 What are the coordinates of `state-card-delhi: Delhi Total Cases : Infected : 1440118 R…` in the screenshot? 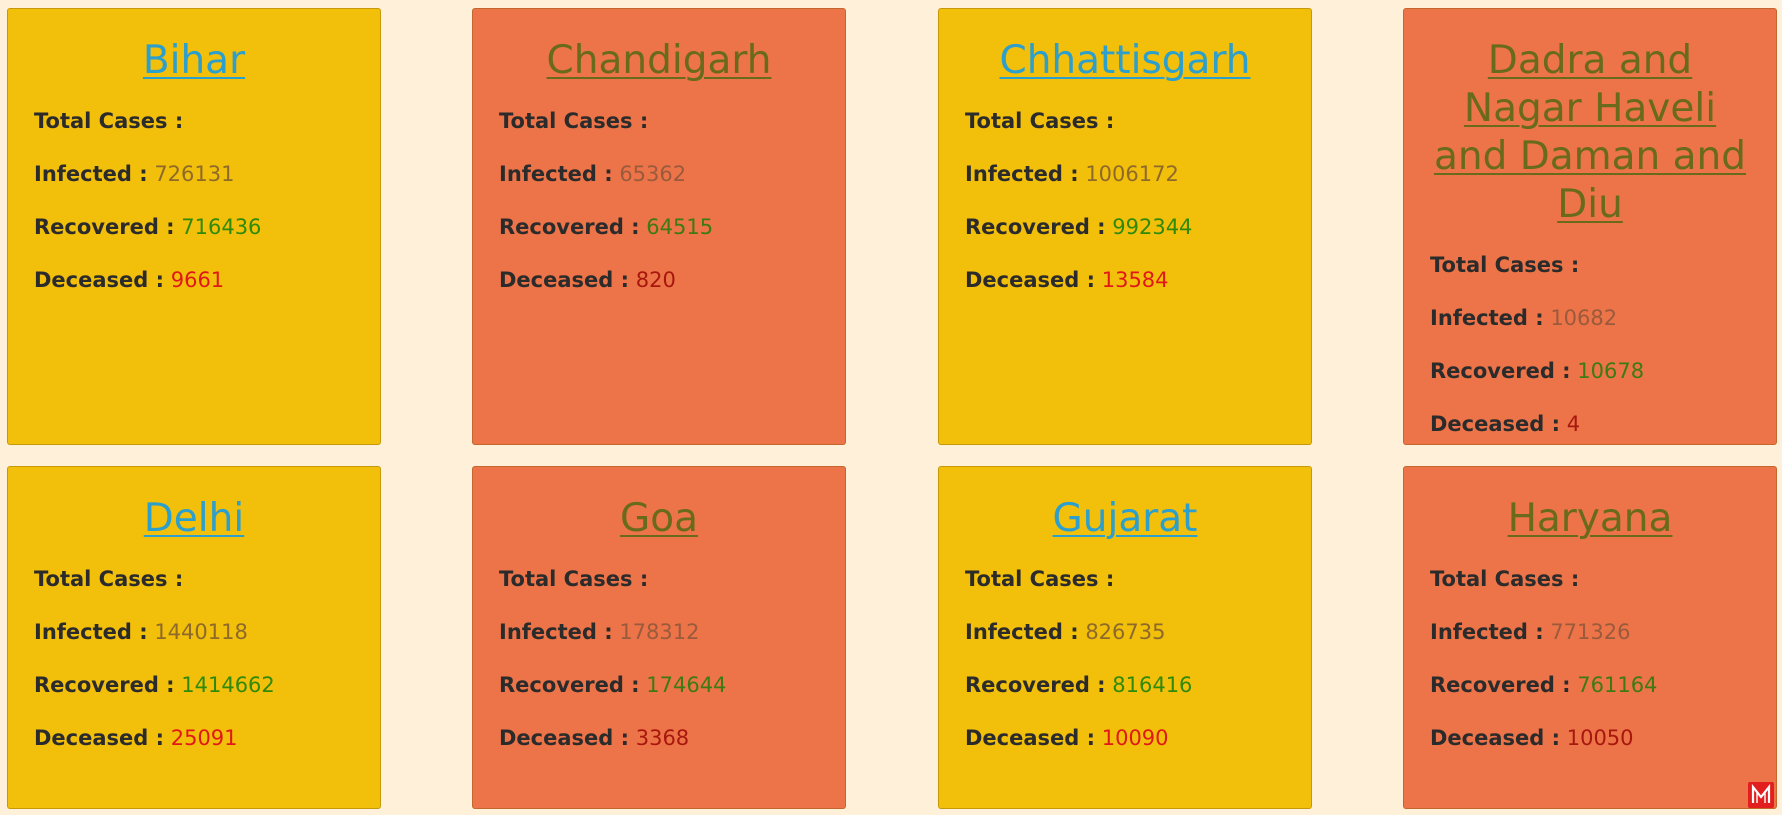 It's located at (194, 637).